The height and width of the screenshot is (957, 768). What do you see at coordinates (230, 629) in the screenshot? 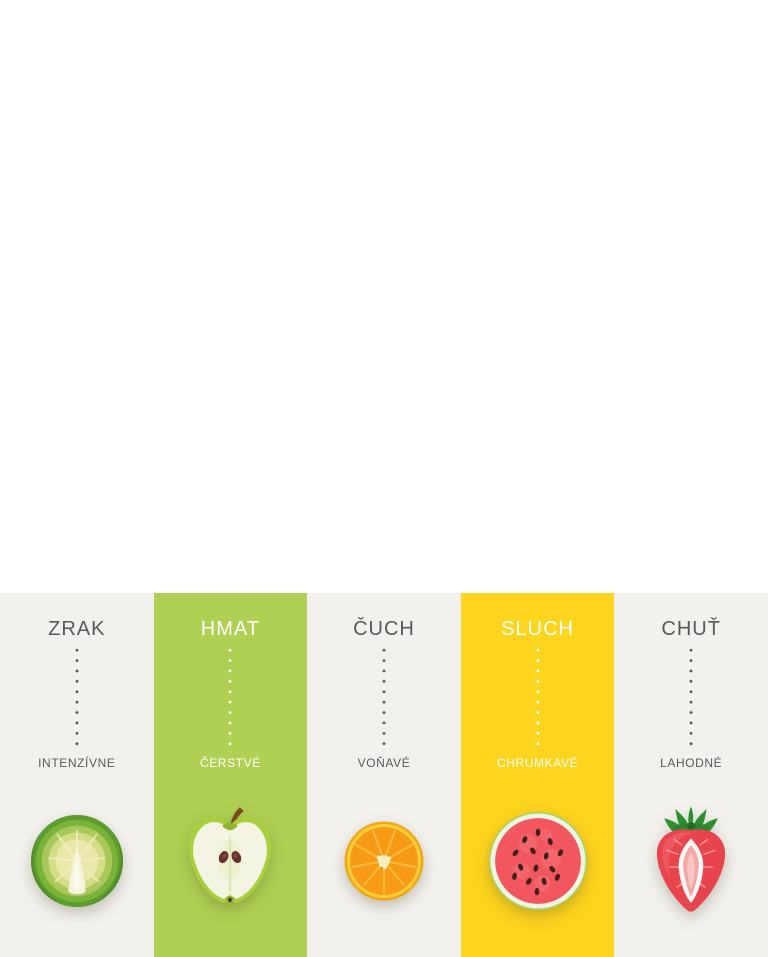
I see `sense-title: HMAT` at bounding box center [230, 629].